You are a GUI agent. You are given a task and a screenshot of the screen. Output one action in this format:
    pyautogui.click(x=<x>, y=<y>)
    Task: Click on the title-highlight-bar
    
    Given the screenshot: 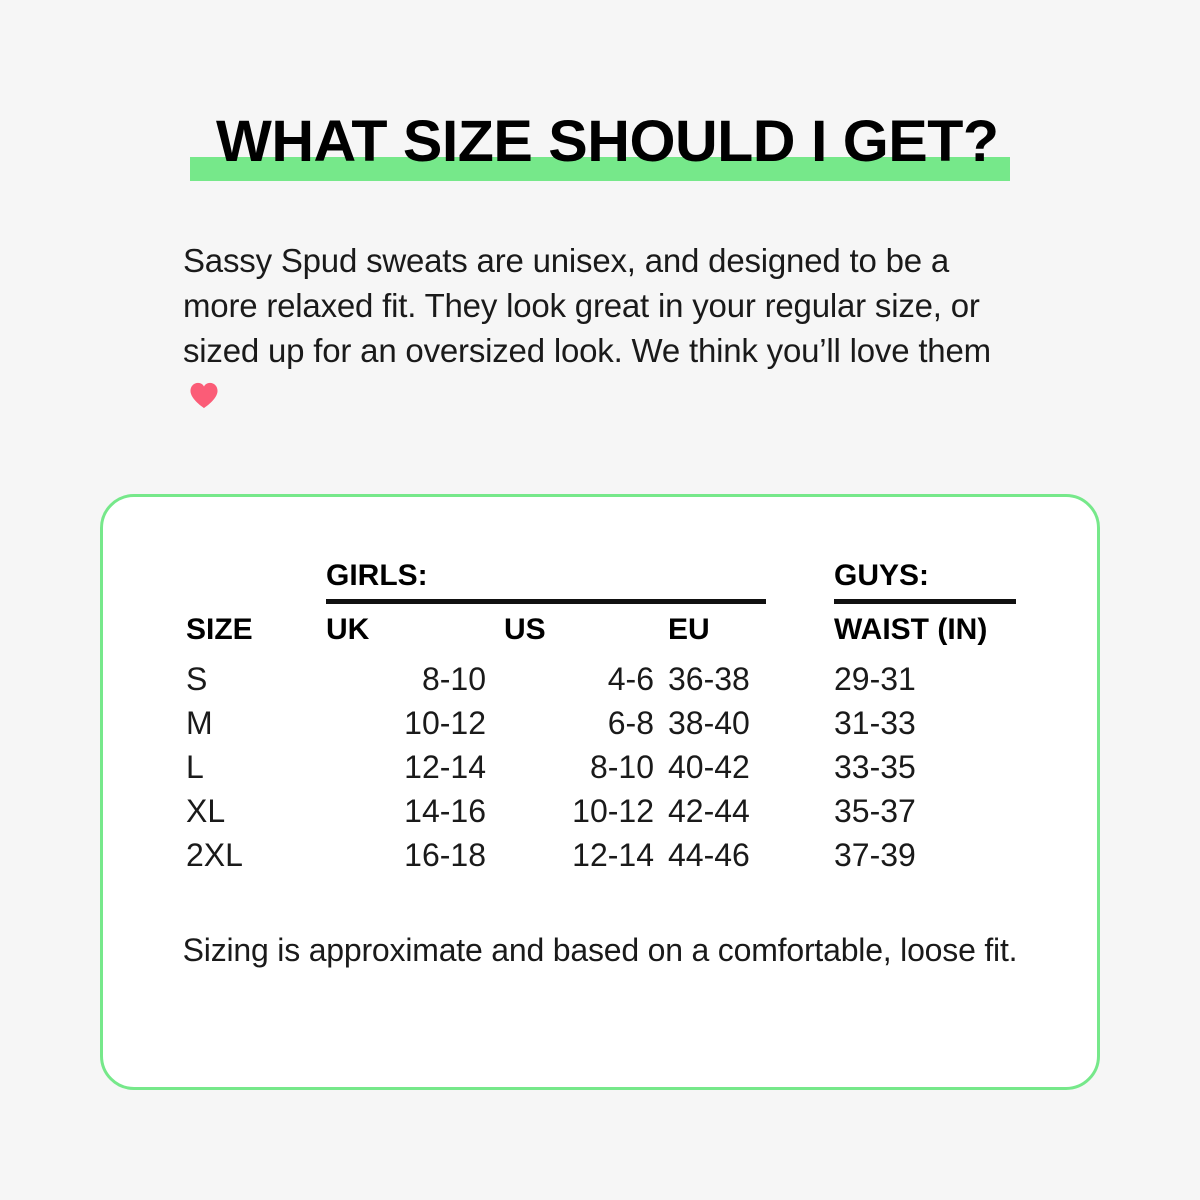 What is the action you would take?
    pyautogui.click(x=600, y=169)
    